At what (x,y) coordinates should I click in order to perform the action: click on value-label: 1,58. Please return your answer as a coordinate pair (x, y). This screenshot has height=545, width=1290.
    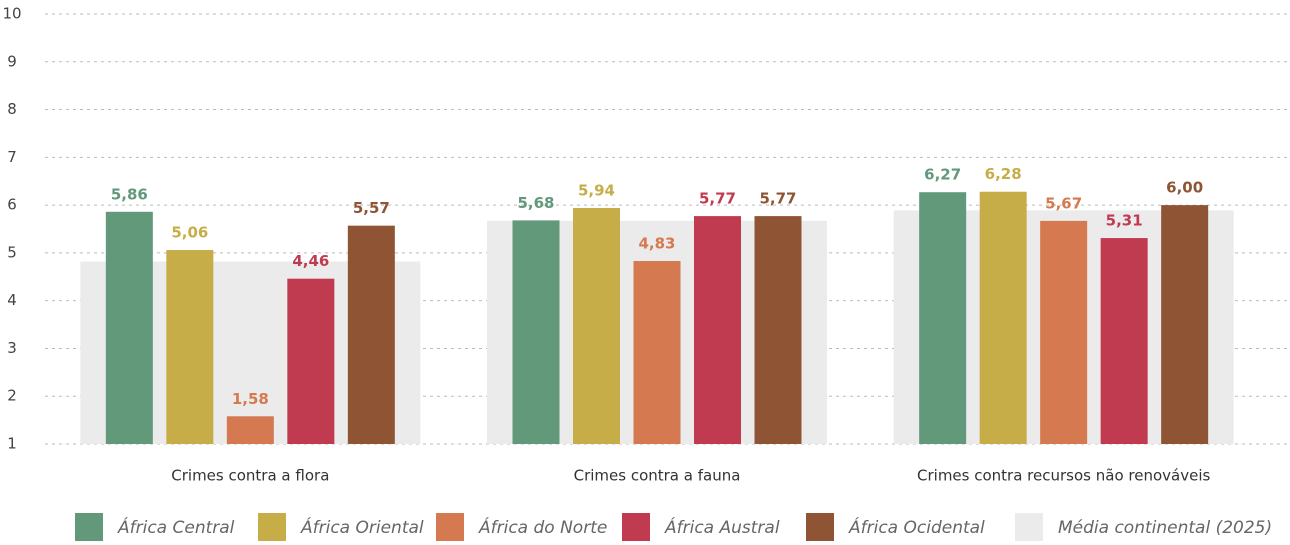
    Looking at the image, I should click on (250, 399).